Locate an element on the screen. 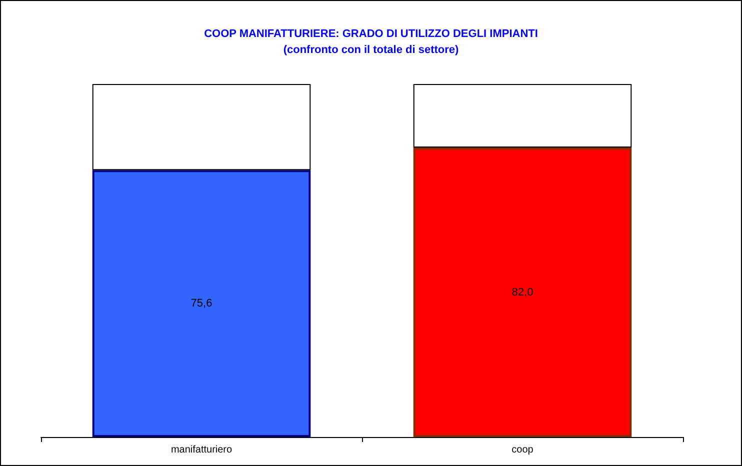 This screenshot has height=466, width=742. x-tick-label: coop is located at coordinates (523, 450).